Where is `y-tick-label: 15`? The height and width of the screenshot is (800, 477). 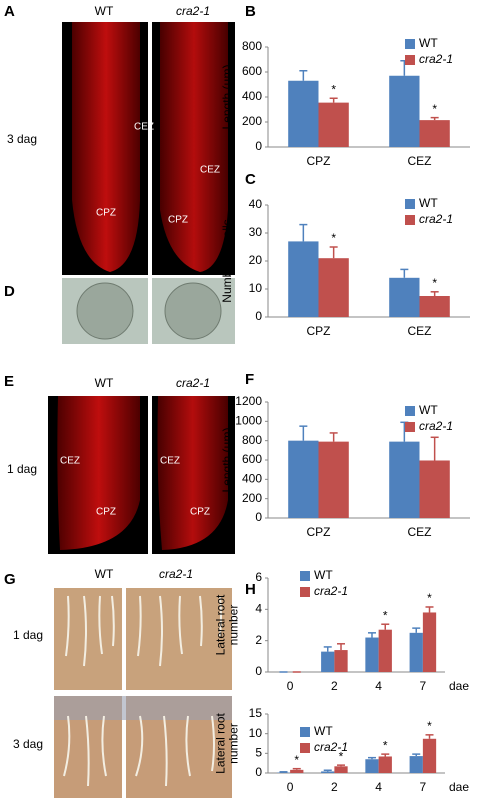 y-tick-label: 15 is located at coordinates (256, 713).